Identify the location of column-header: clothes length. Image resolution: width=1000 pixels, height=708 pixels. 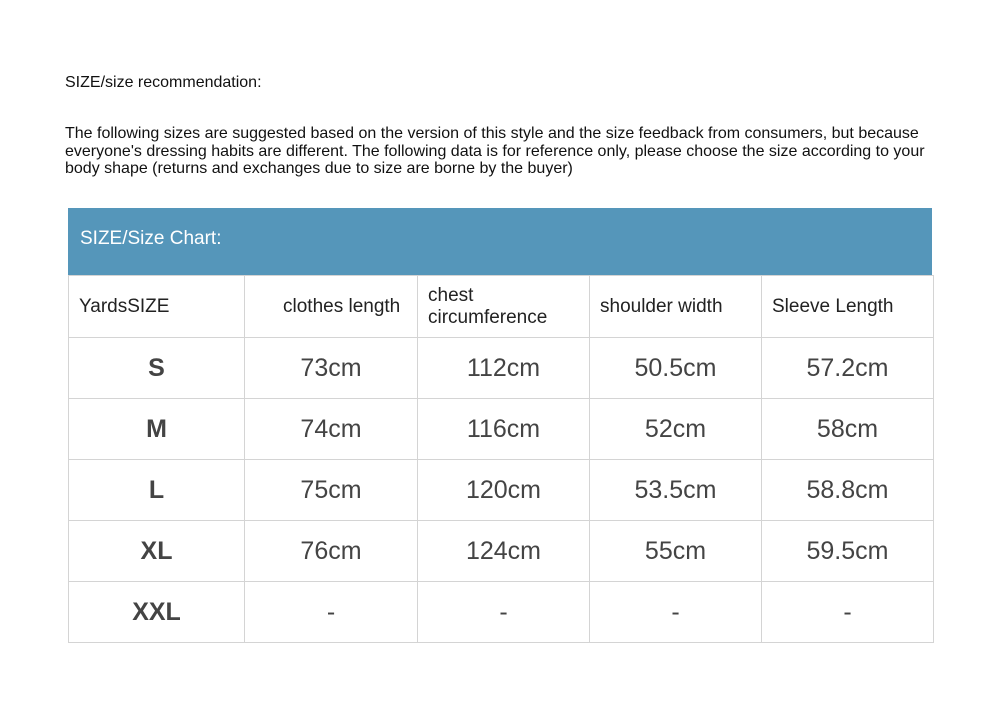
(331, 306).